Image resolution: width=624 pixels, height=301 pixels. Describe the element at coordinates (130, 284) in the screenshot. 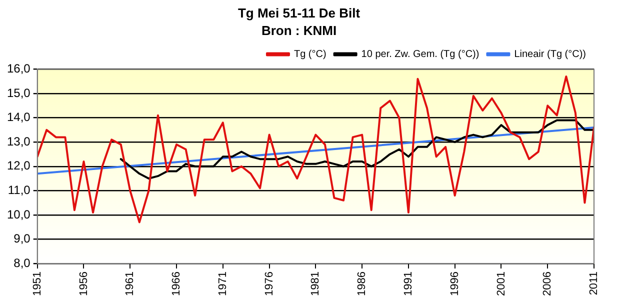

I see `x-tick-label: 1961` at that location.